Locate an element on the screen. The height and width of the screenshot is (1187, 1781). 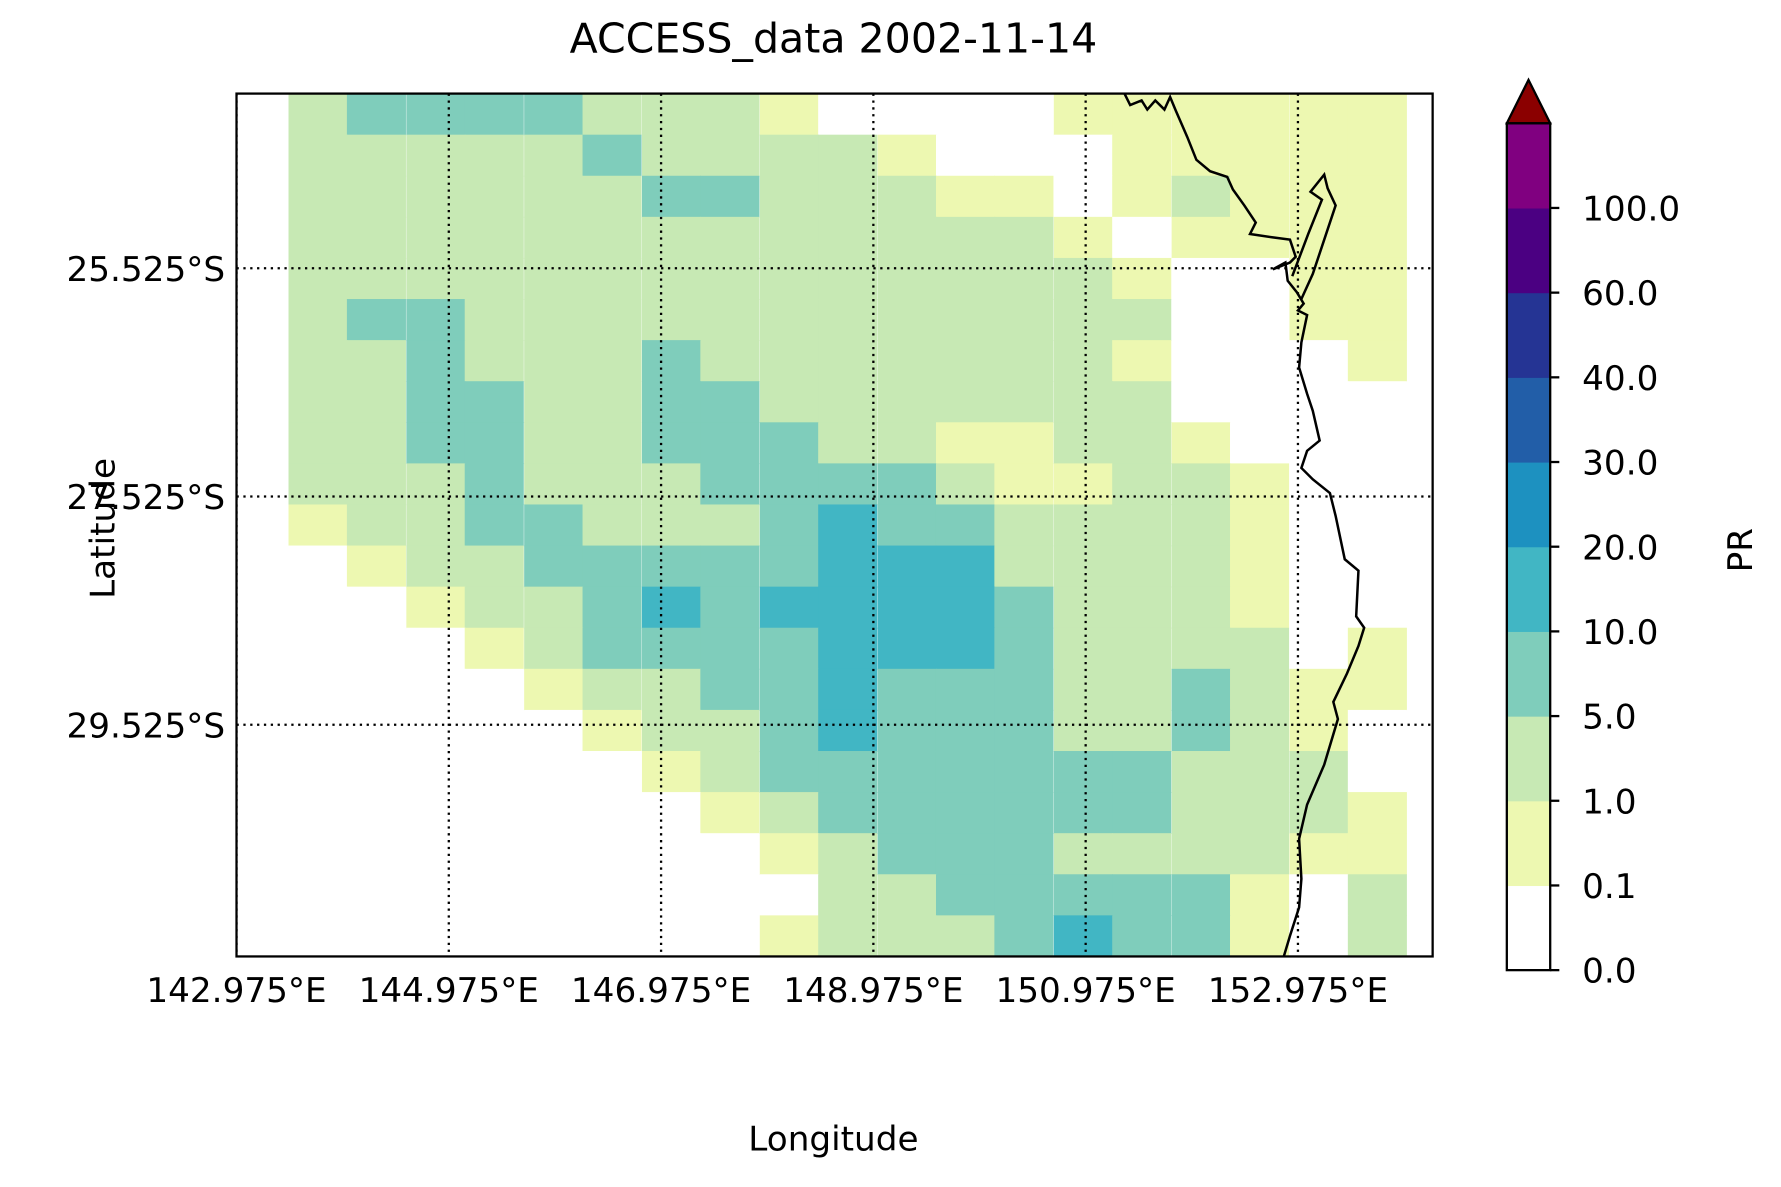
colorbar-tick-label: 60.0 is located at coordinates (1620, 294).